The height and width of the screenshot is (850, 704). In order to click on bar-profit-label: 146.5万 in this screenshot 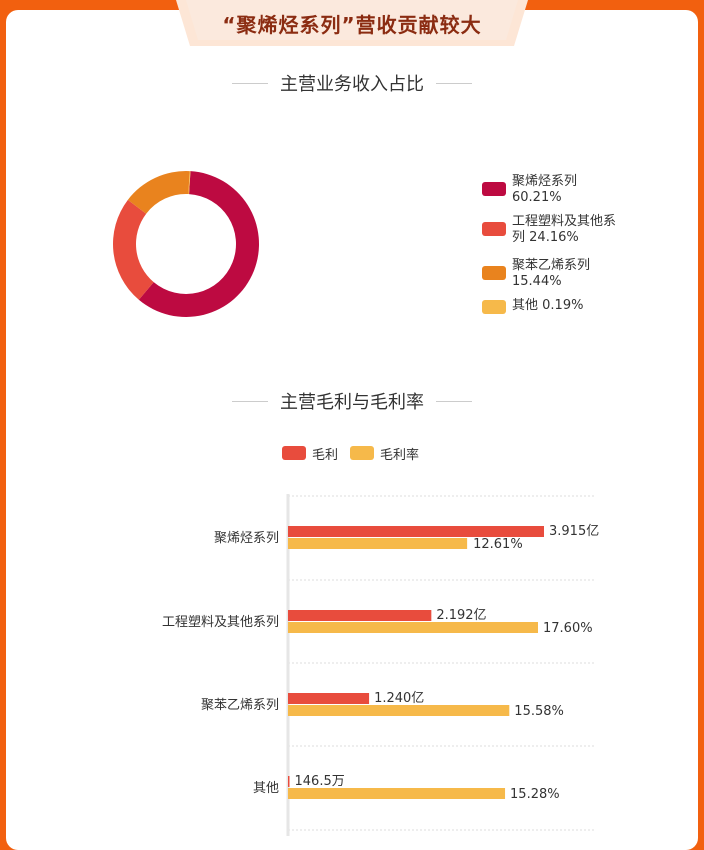, I will do `click(320, 781)`.